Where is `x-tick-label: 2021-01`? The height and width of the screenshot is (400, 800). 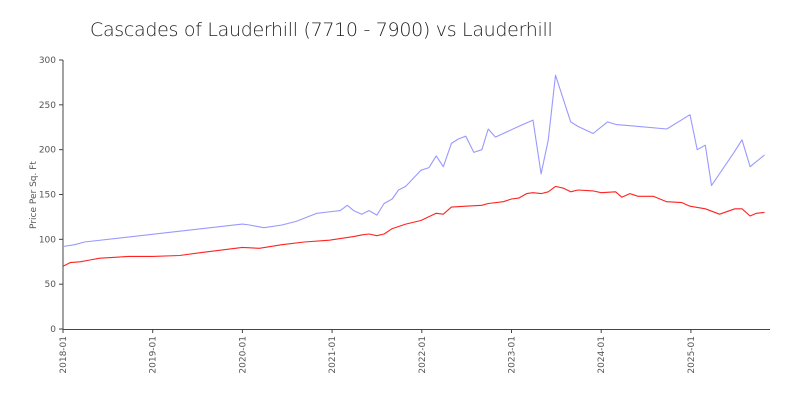 x-tick-label: 2021-01 is located at coordinates (333, 355).